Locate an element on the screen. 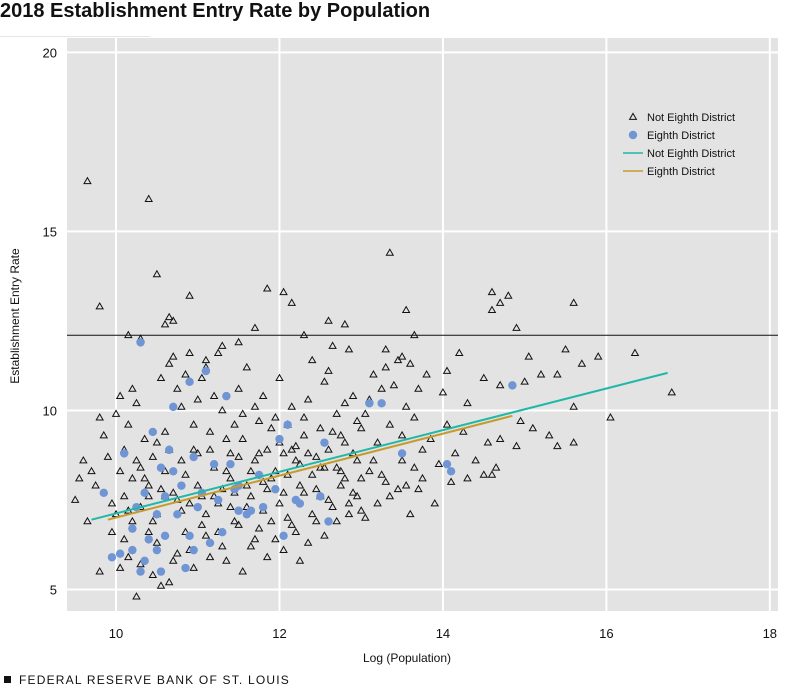  footer-source: FEDERAL RESERVE BANK OF ST. LOUIS is located at coordinates (147, 680).